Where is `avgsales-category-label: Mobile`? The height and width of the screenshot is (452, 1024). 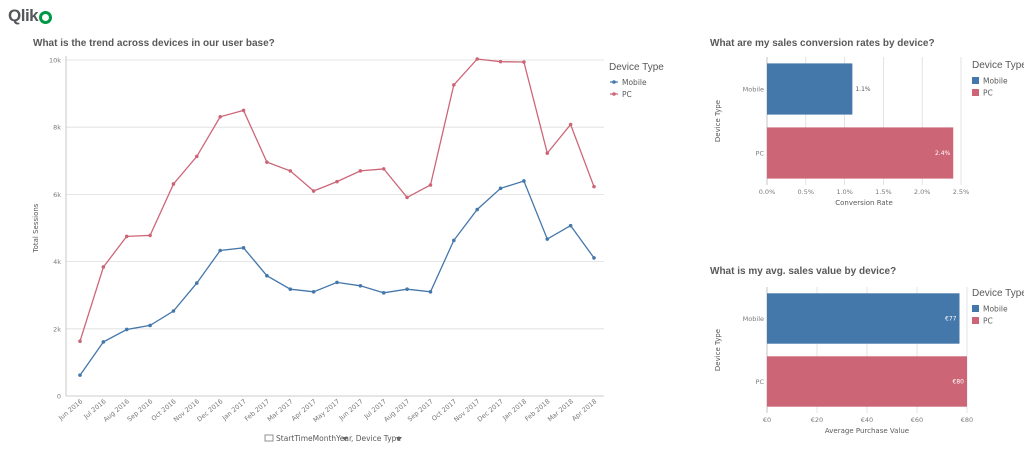
avgsales-category-label: Mobile is located at coordinates (753, 319).